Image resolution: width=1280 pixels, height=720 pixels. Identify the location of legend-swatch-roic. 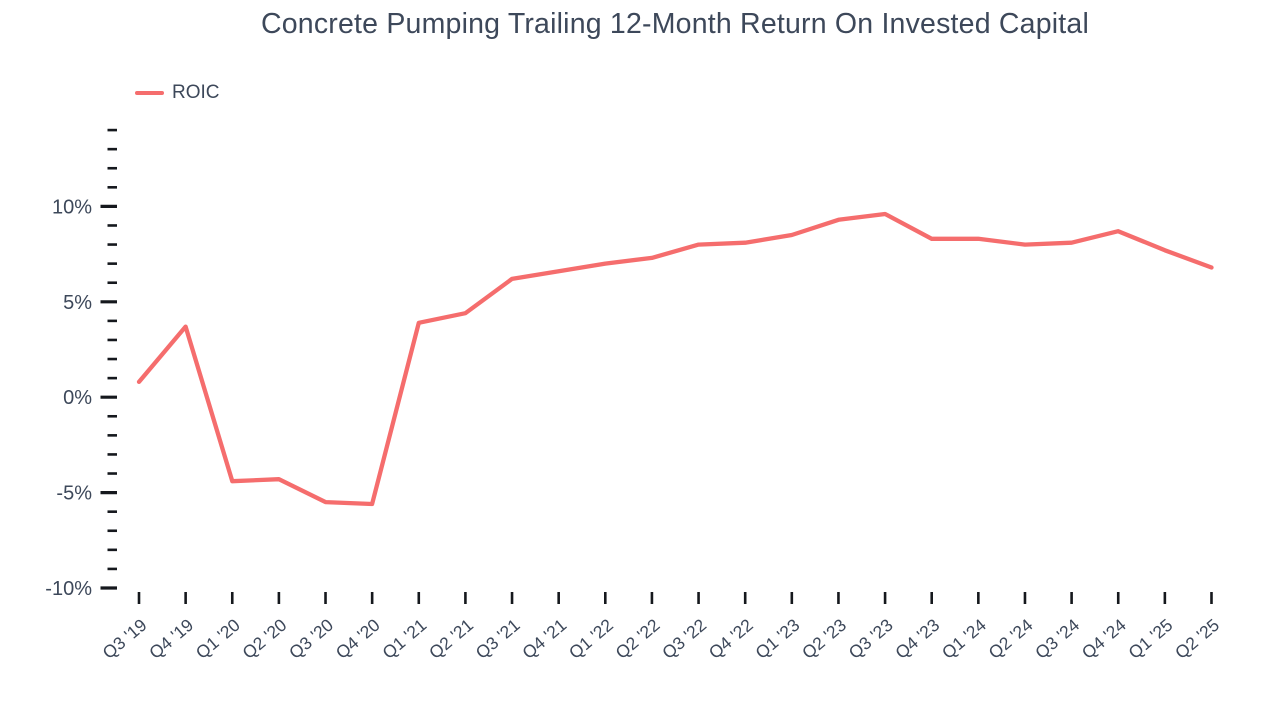
(149, 93).